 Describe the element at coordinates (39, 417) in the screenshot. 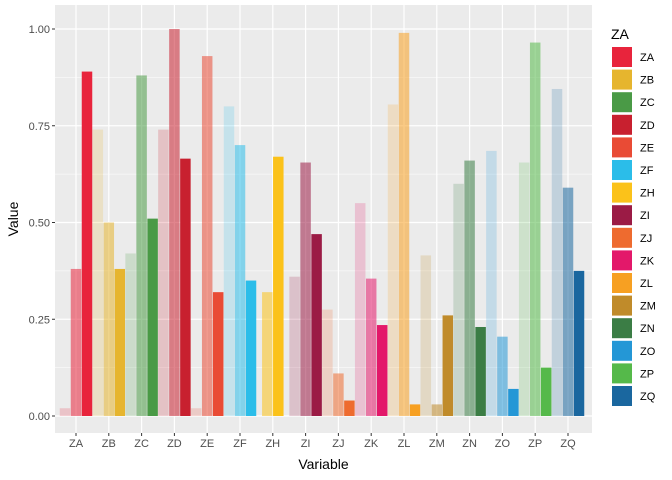

I see `y-tick-label: 0.00` at that location.